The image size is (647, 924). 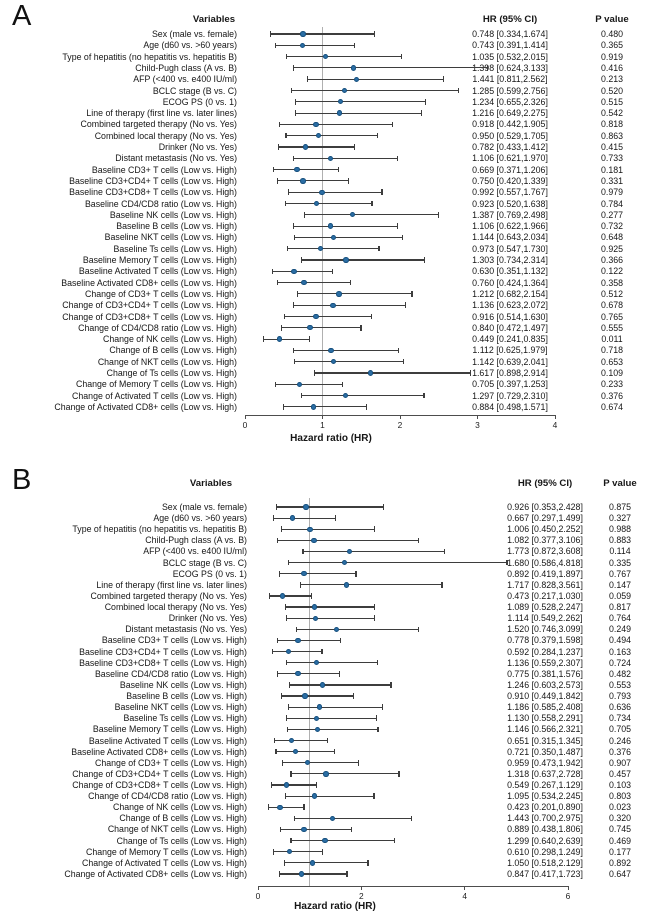 I want to click on hr-ci-value: 1.773 [0.872,3.608], so click(x=545, y=551).